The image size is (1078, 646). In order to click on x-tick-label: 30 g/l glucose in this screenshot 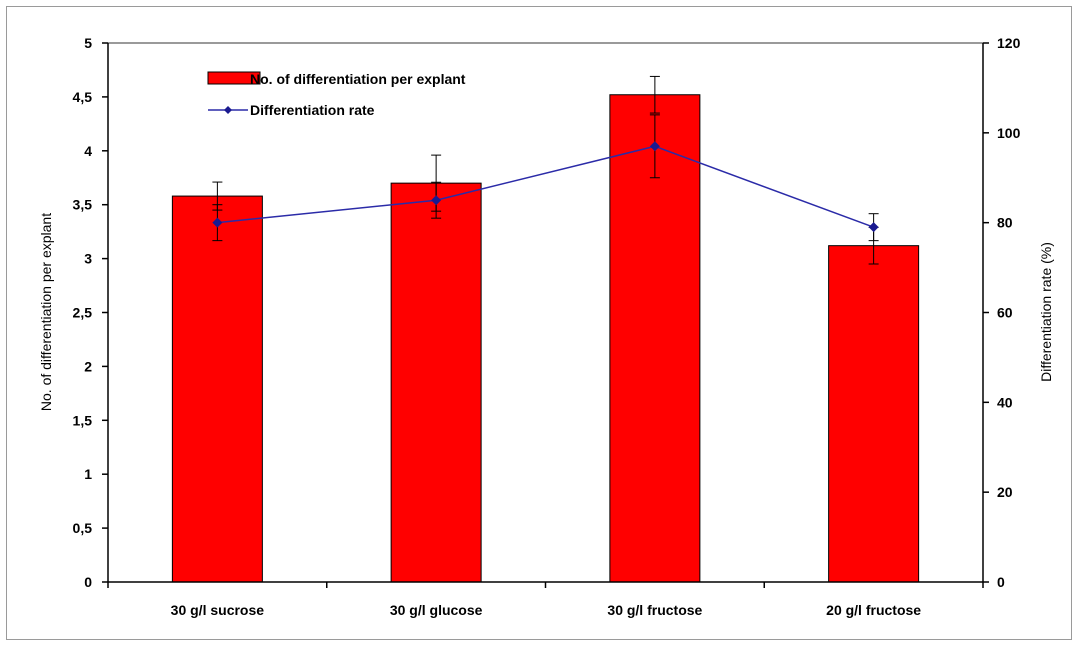, I will do `click(436, 610)`.